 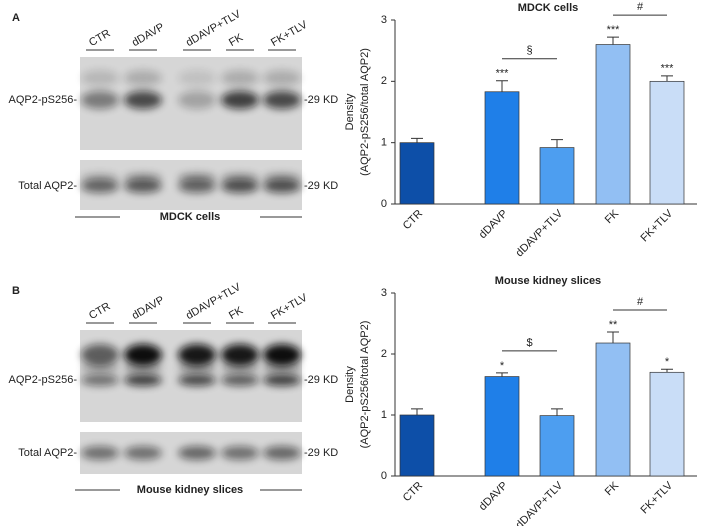 I want to click on caption: MDCK cells, so click(x=190, y=217).